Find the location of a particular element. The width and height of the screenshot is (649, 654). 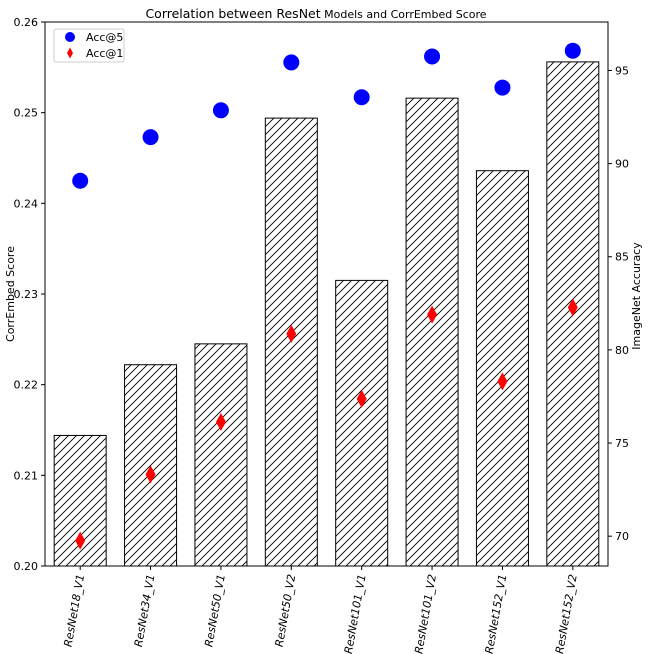

x-tick-label: ResNet101_V2 is located at coordinates (425, 613).